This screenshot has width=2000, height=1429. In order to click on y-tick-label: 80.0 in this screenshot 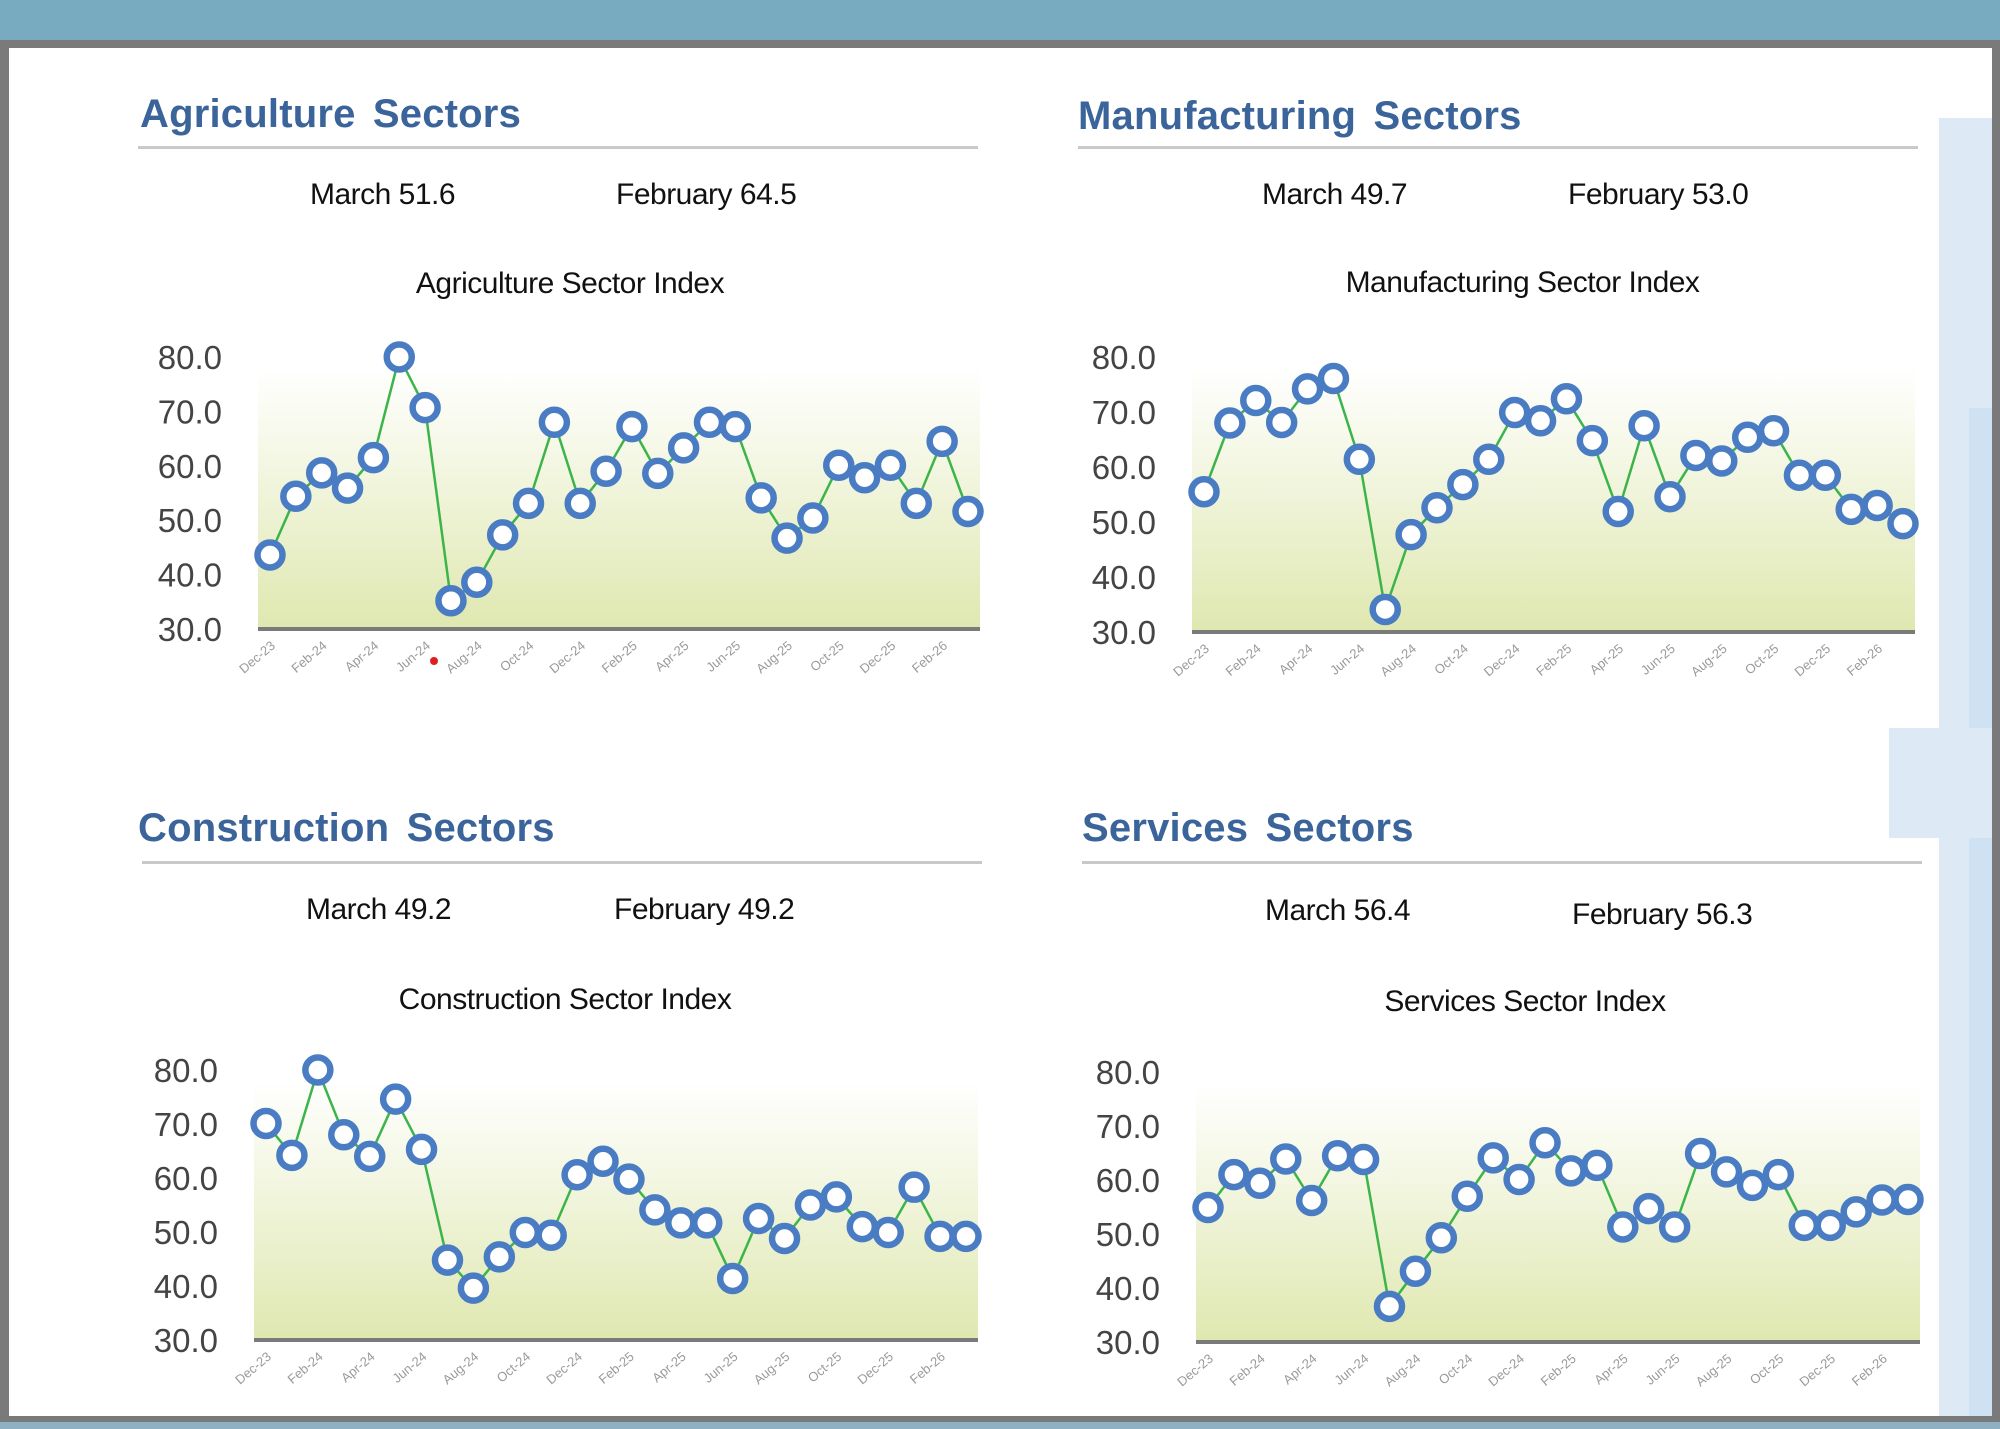, I will do `click(1128, 1072)`.